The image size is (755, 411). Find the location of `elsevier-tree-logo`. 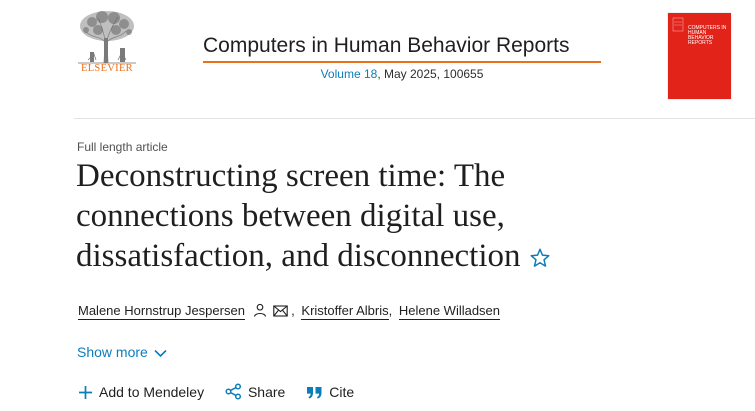

elsevier-tree-logo is located at coordinates (107, 44).